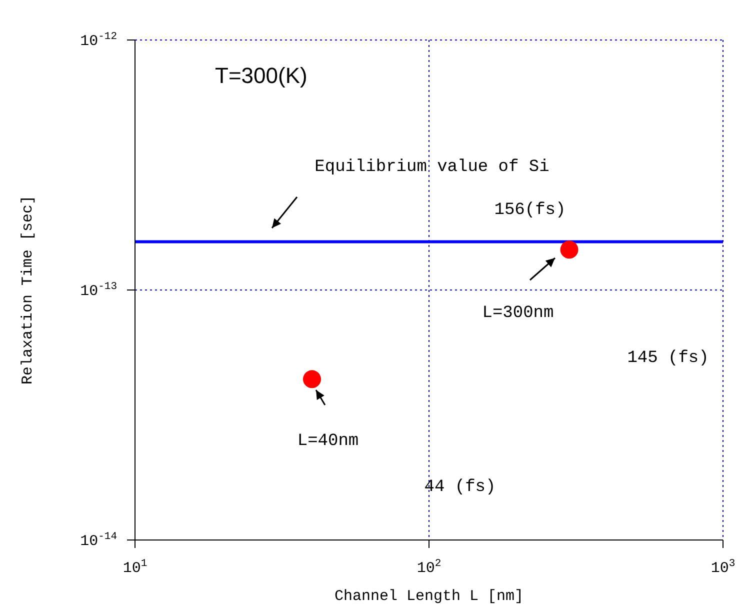 The width and height of the screenshot is (748, 615). What do you see at coordinates (98, 540) in the screenshot?
I see `y-tick-label: 10$^{-14}$` at bounding box center [98, 540].